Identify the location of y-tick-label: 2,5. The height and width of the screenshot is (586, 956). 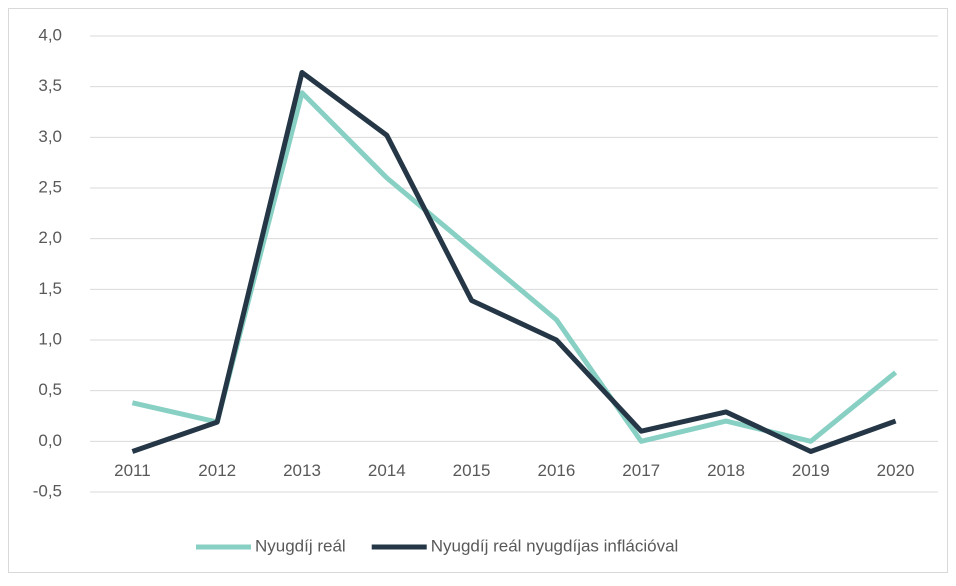
(50, 186).